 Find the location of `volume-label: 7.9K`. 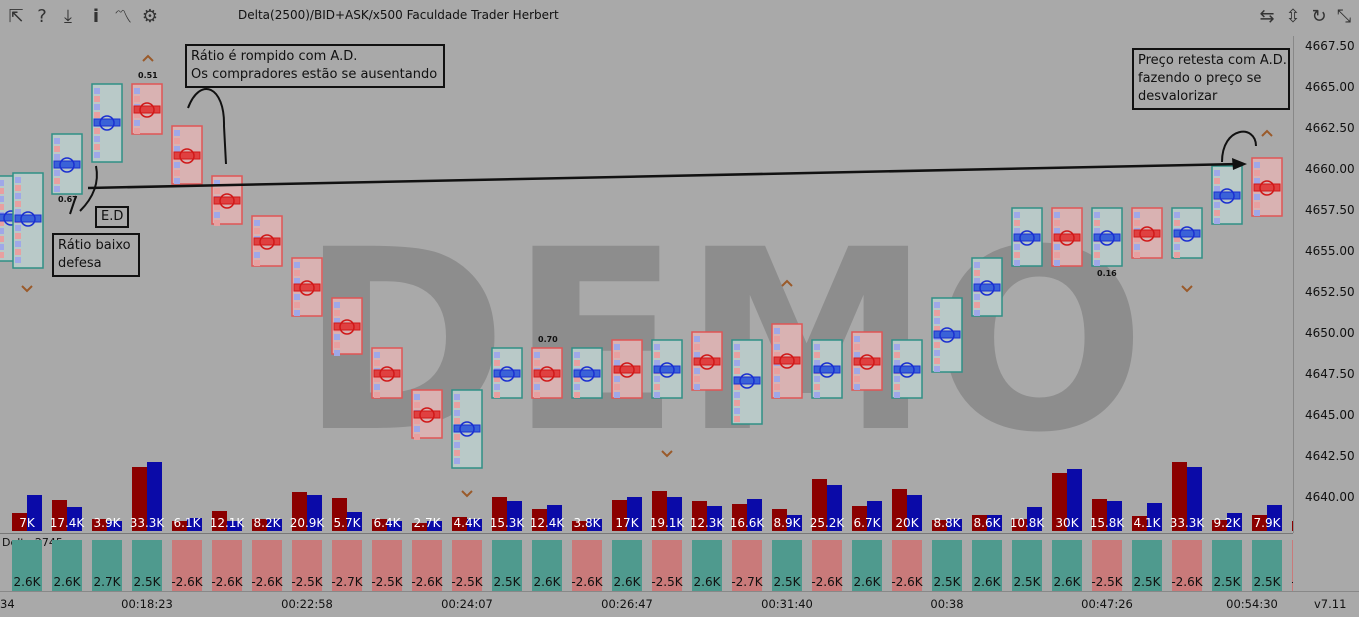

volume-label: 7.9K is located at coordinates (1268, 523).